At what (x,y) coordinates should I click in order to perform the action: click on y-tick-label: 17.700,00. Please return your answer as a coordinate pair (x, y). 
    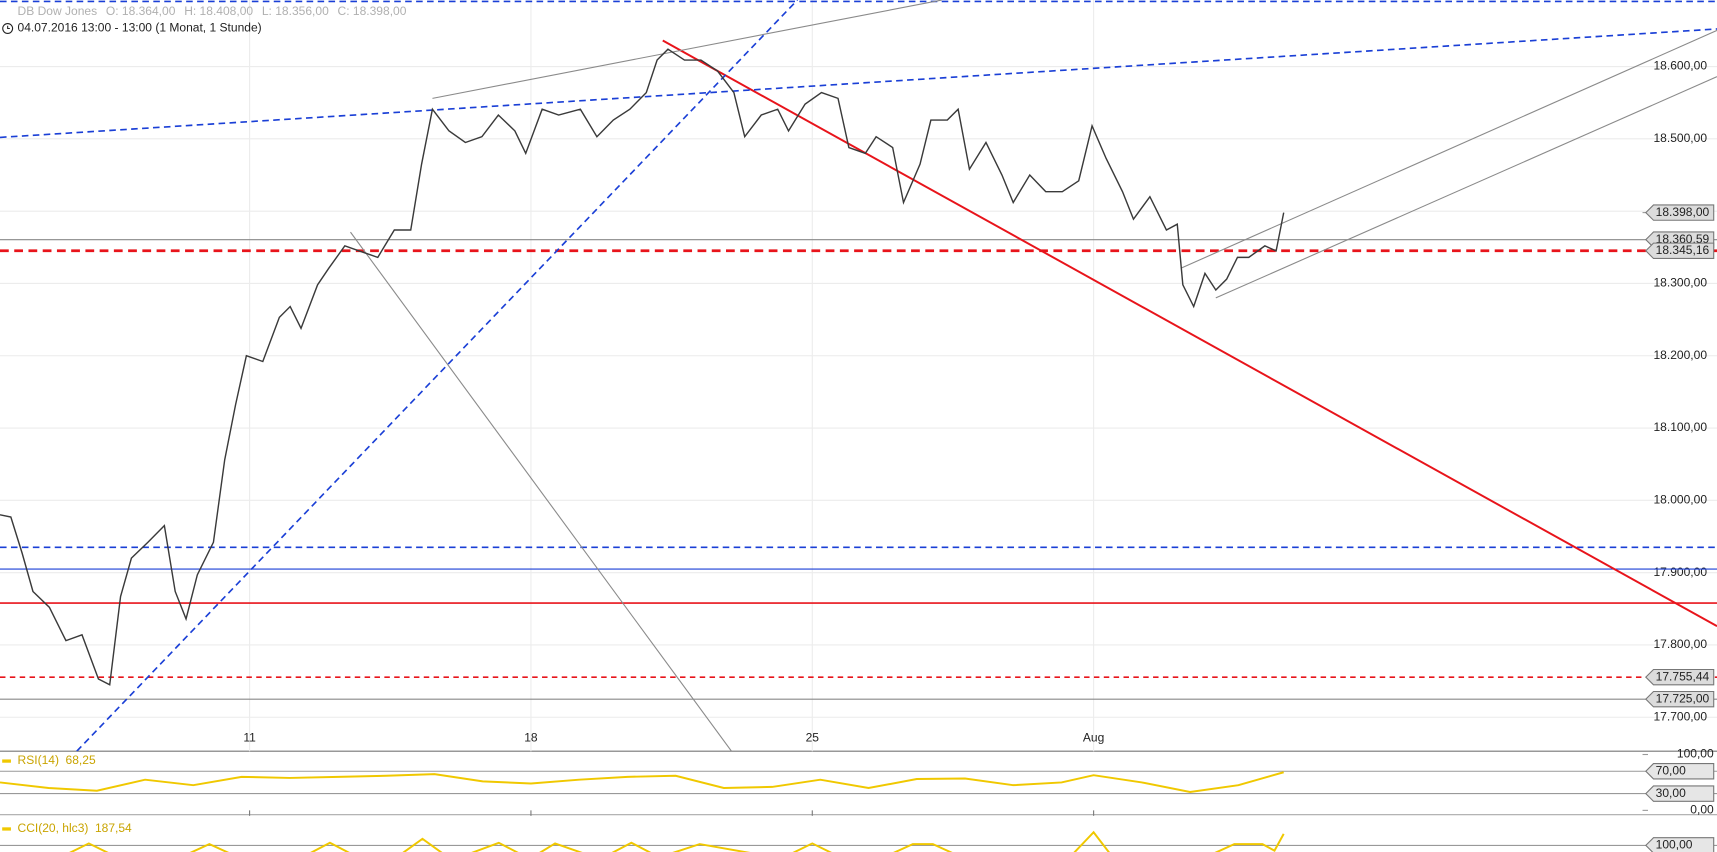
    Looking at the image, I should click on (1680, 716).